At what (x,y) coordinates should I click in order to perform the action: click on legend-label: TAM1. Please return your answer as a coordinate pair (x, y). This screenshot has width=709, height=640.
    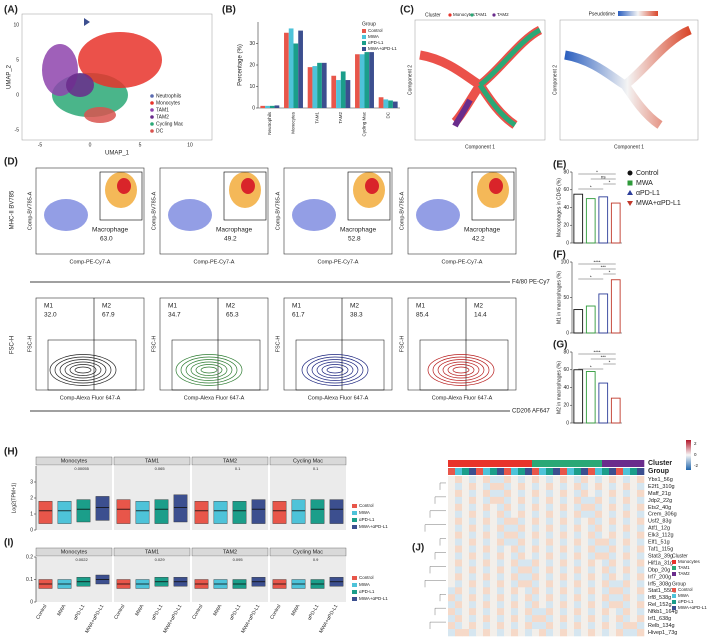
    Looking at the image, I should click on (162, 110).